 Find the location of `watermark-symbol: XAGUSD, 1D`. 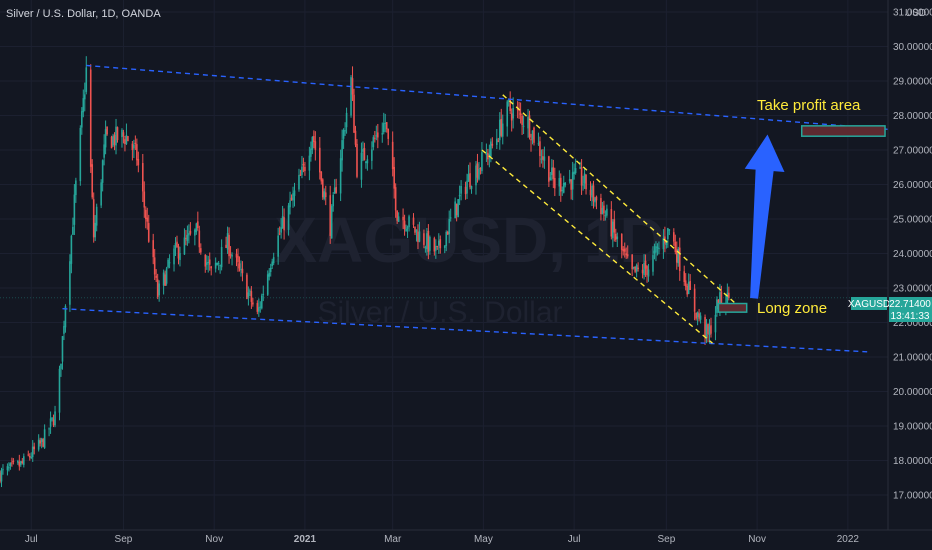

watermark-symbol: XAGUSD, 1D is located at coordinates (469, 240).